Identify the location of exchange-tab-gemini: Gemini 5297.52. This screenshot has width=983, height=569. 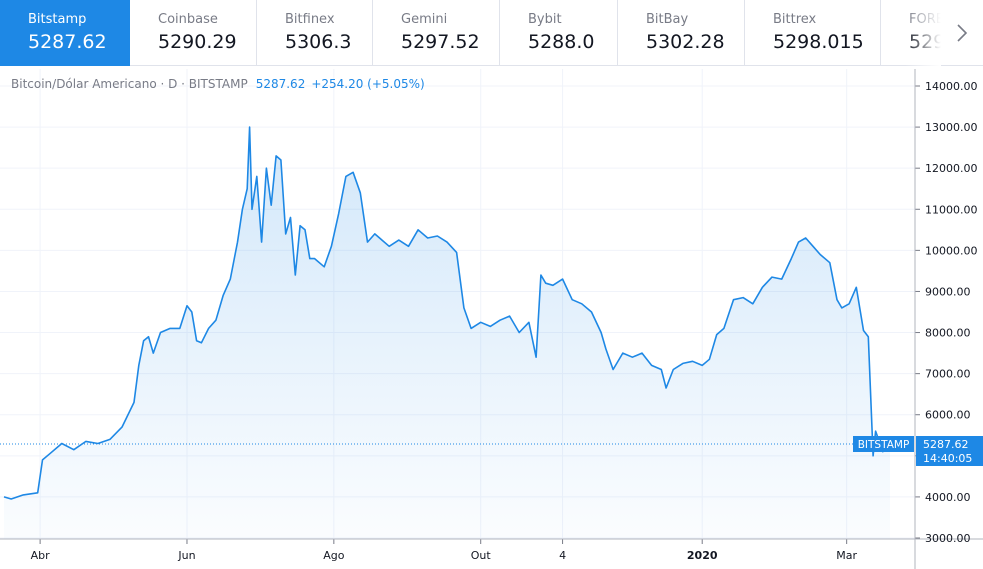
(436, 33).